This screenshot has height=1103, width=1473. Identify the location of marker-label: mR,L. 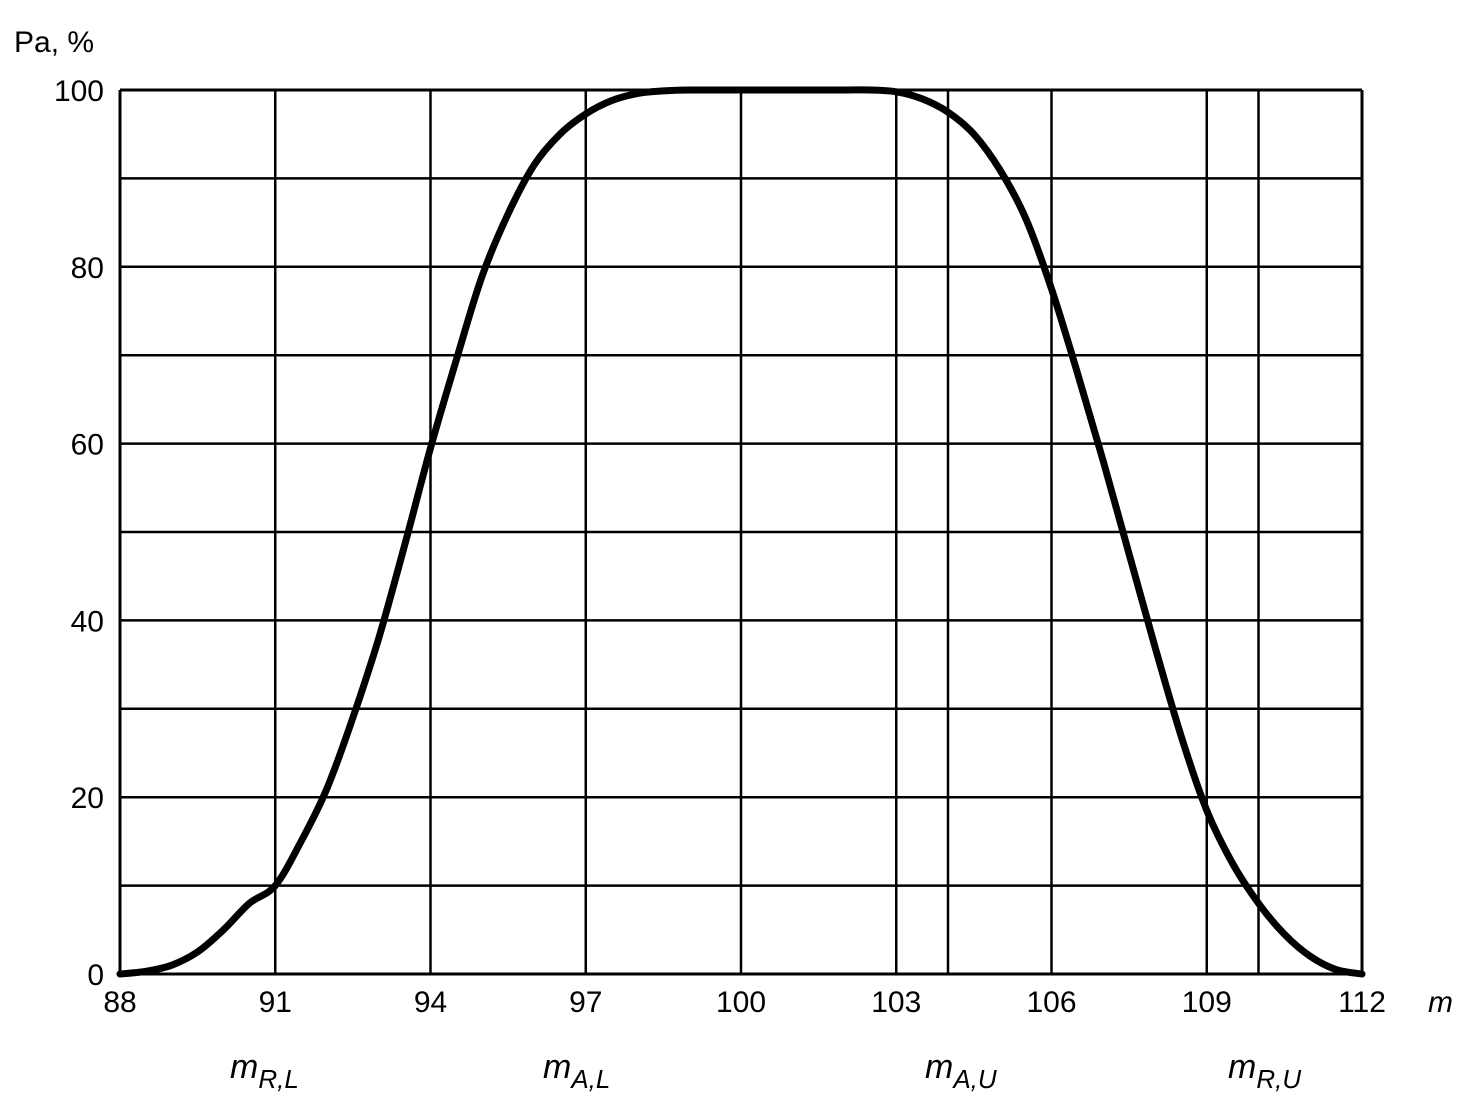
(264, 1071).